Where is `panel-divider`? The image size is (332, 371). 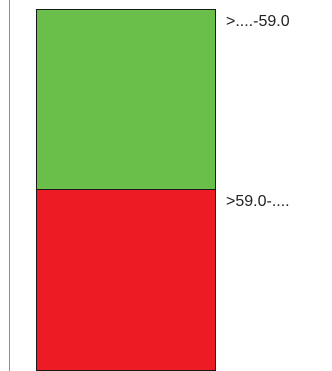
panel-divider is located at coordinates (9, 185).